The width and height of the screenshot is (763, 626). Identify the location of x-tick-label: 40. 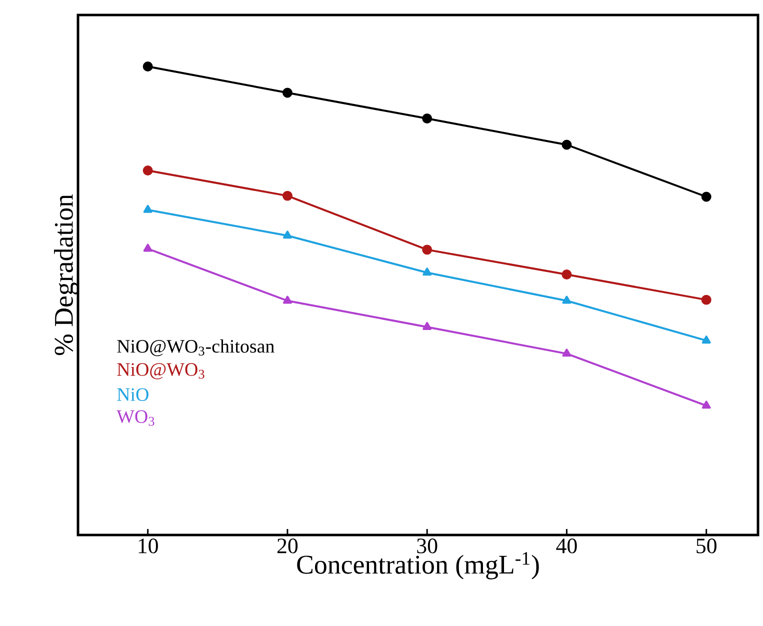
(566, 546).